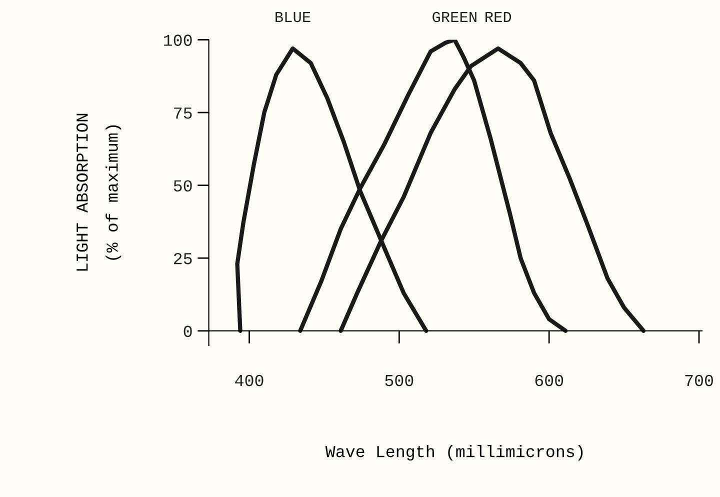  What do you see at coordinates (99, 192) in the screenshot?
I see `y-axis-title: LIGHT ABSORPTION (% of maximum)` at bounding box center [99, 192].